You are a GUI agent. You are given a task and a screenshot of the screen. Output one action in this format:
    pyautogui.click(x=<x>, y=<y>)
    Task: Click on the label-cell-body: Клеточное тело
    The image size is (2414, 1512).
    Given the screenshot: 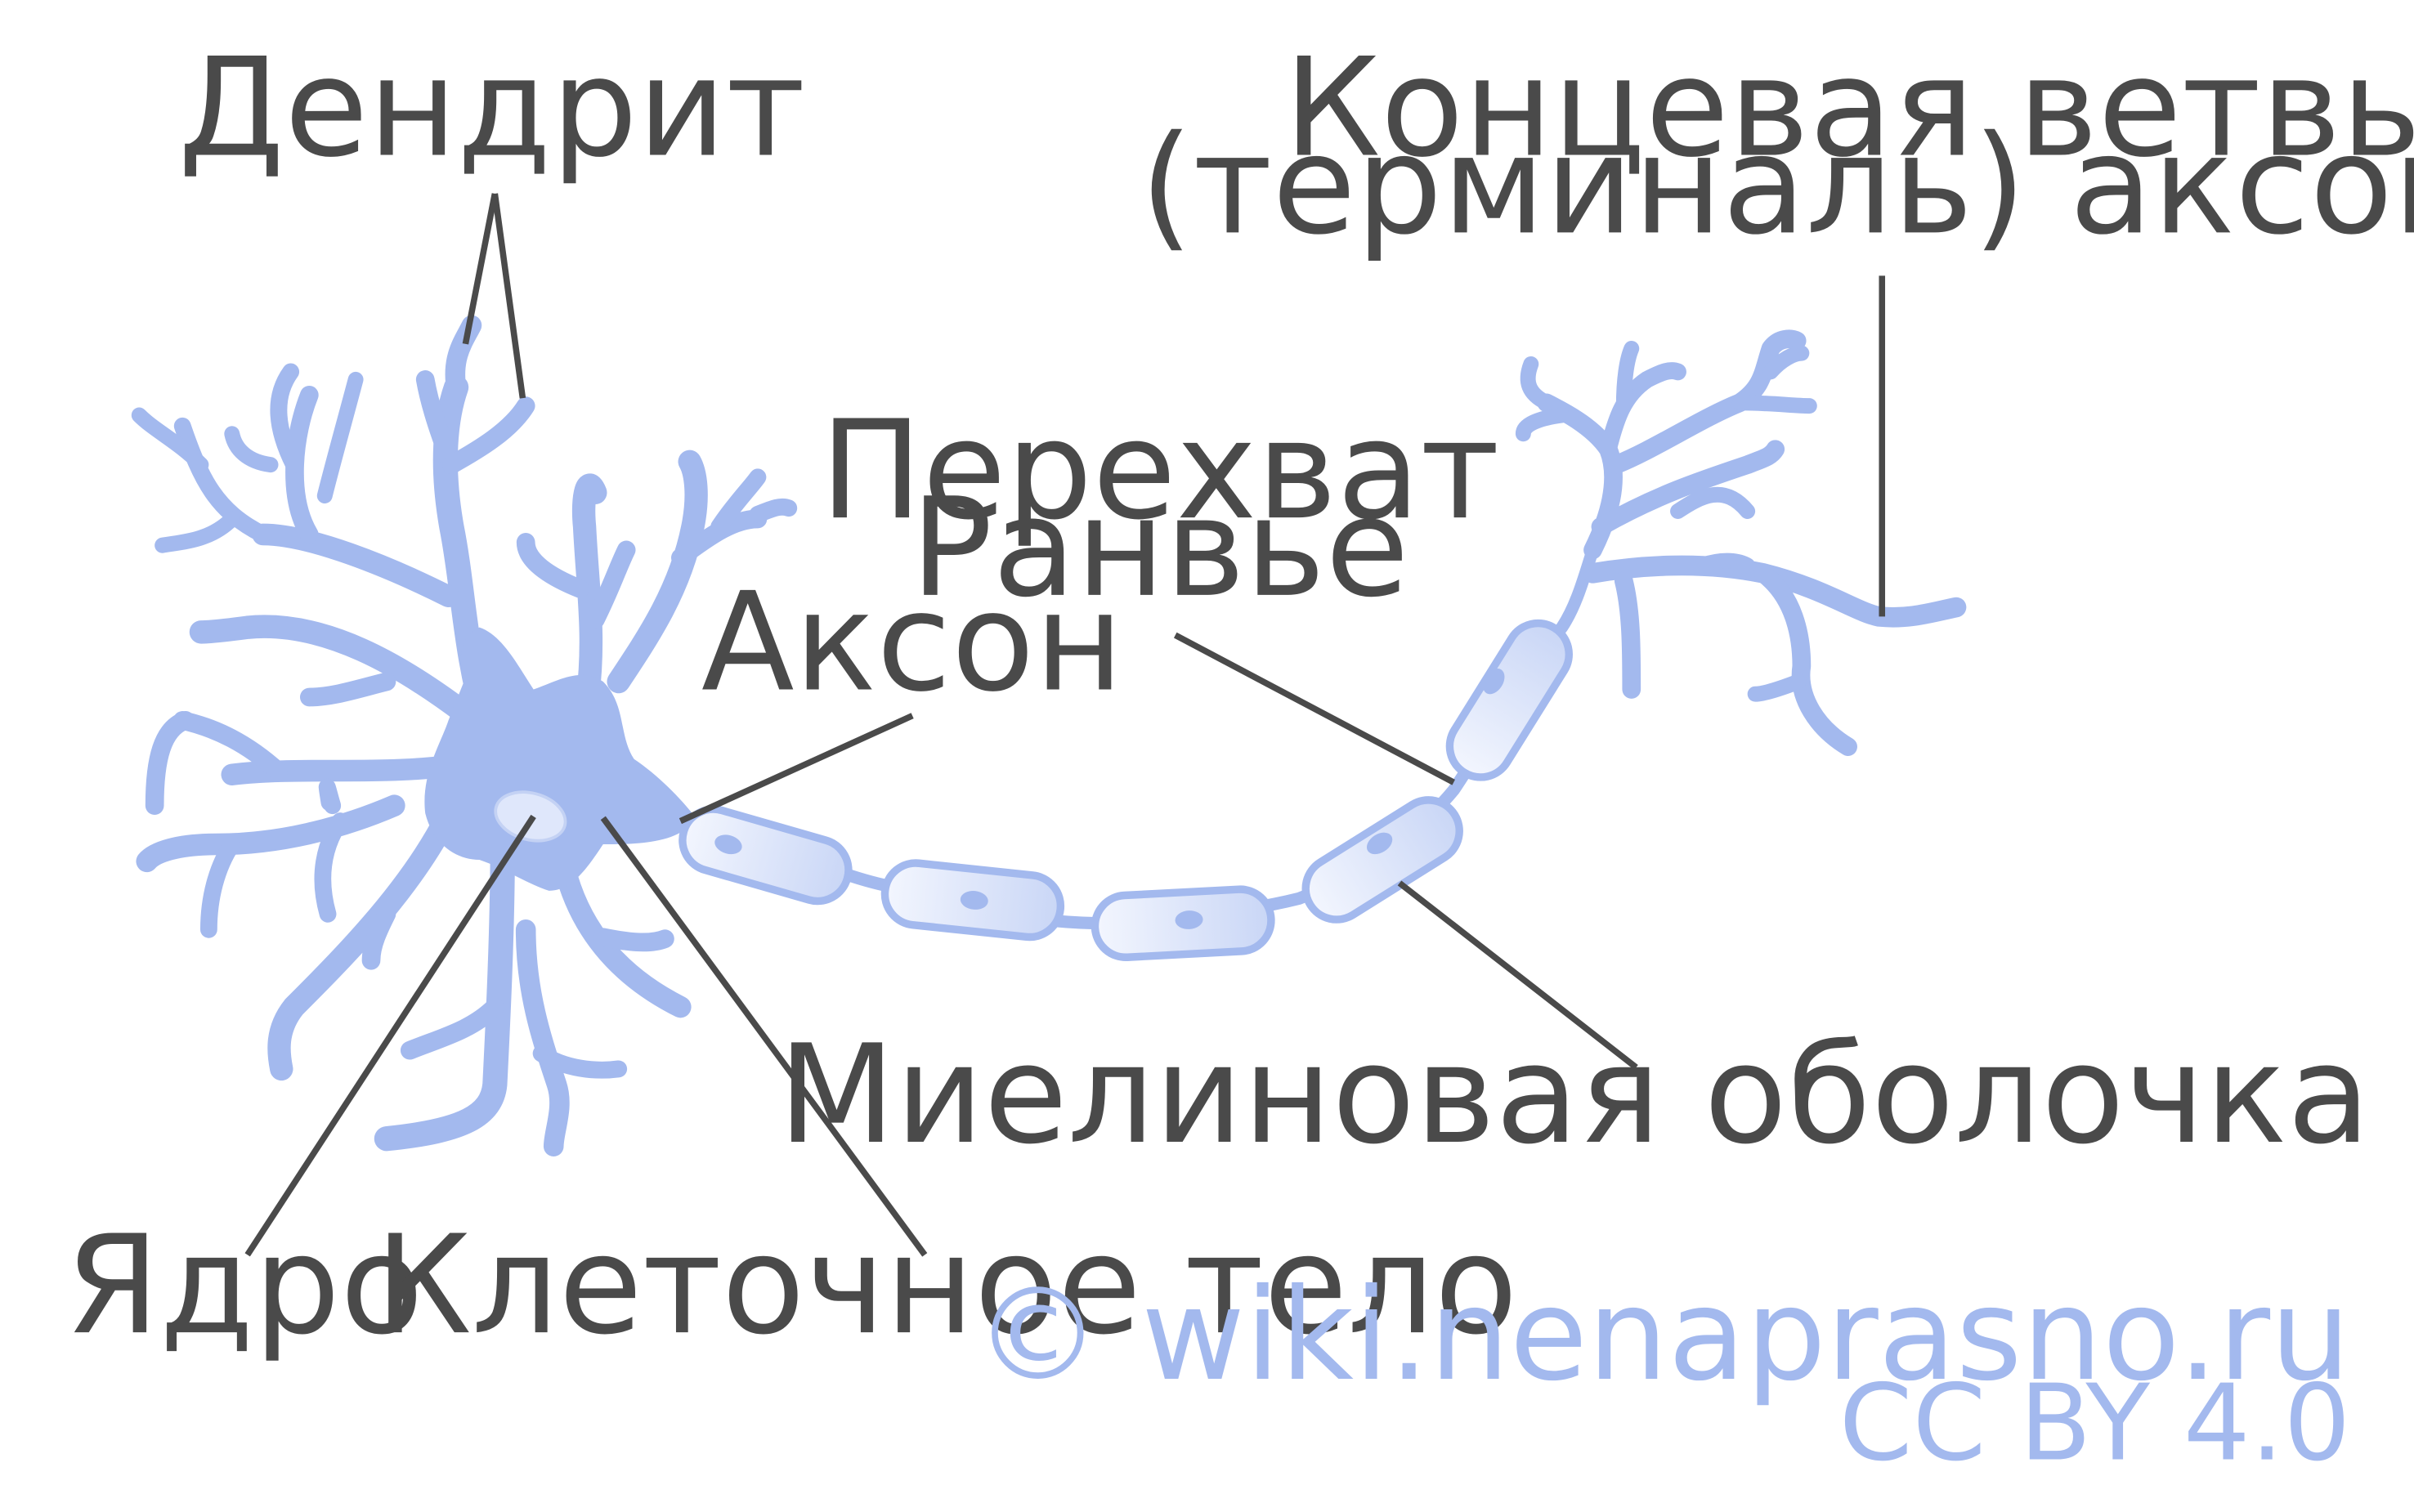 What is the action you would take?
    pyautogui.click(x=947, y=1285)
    